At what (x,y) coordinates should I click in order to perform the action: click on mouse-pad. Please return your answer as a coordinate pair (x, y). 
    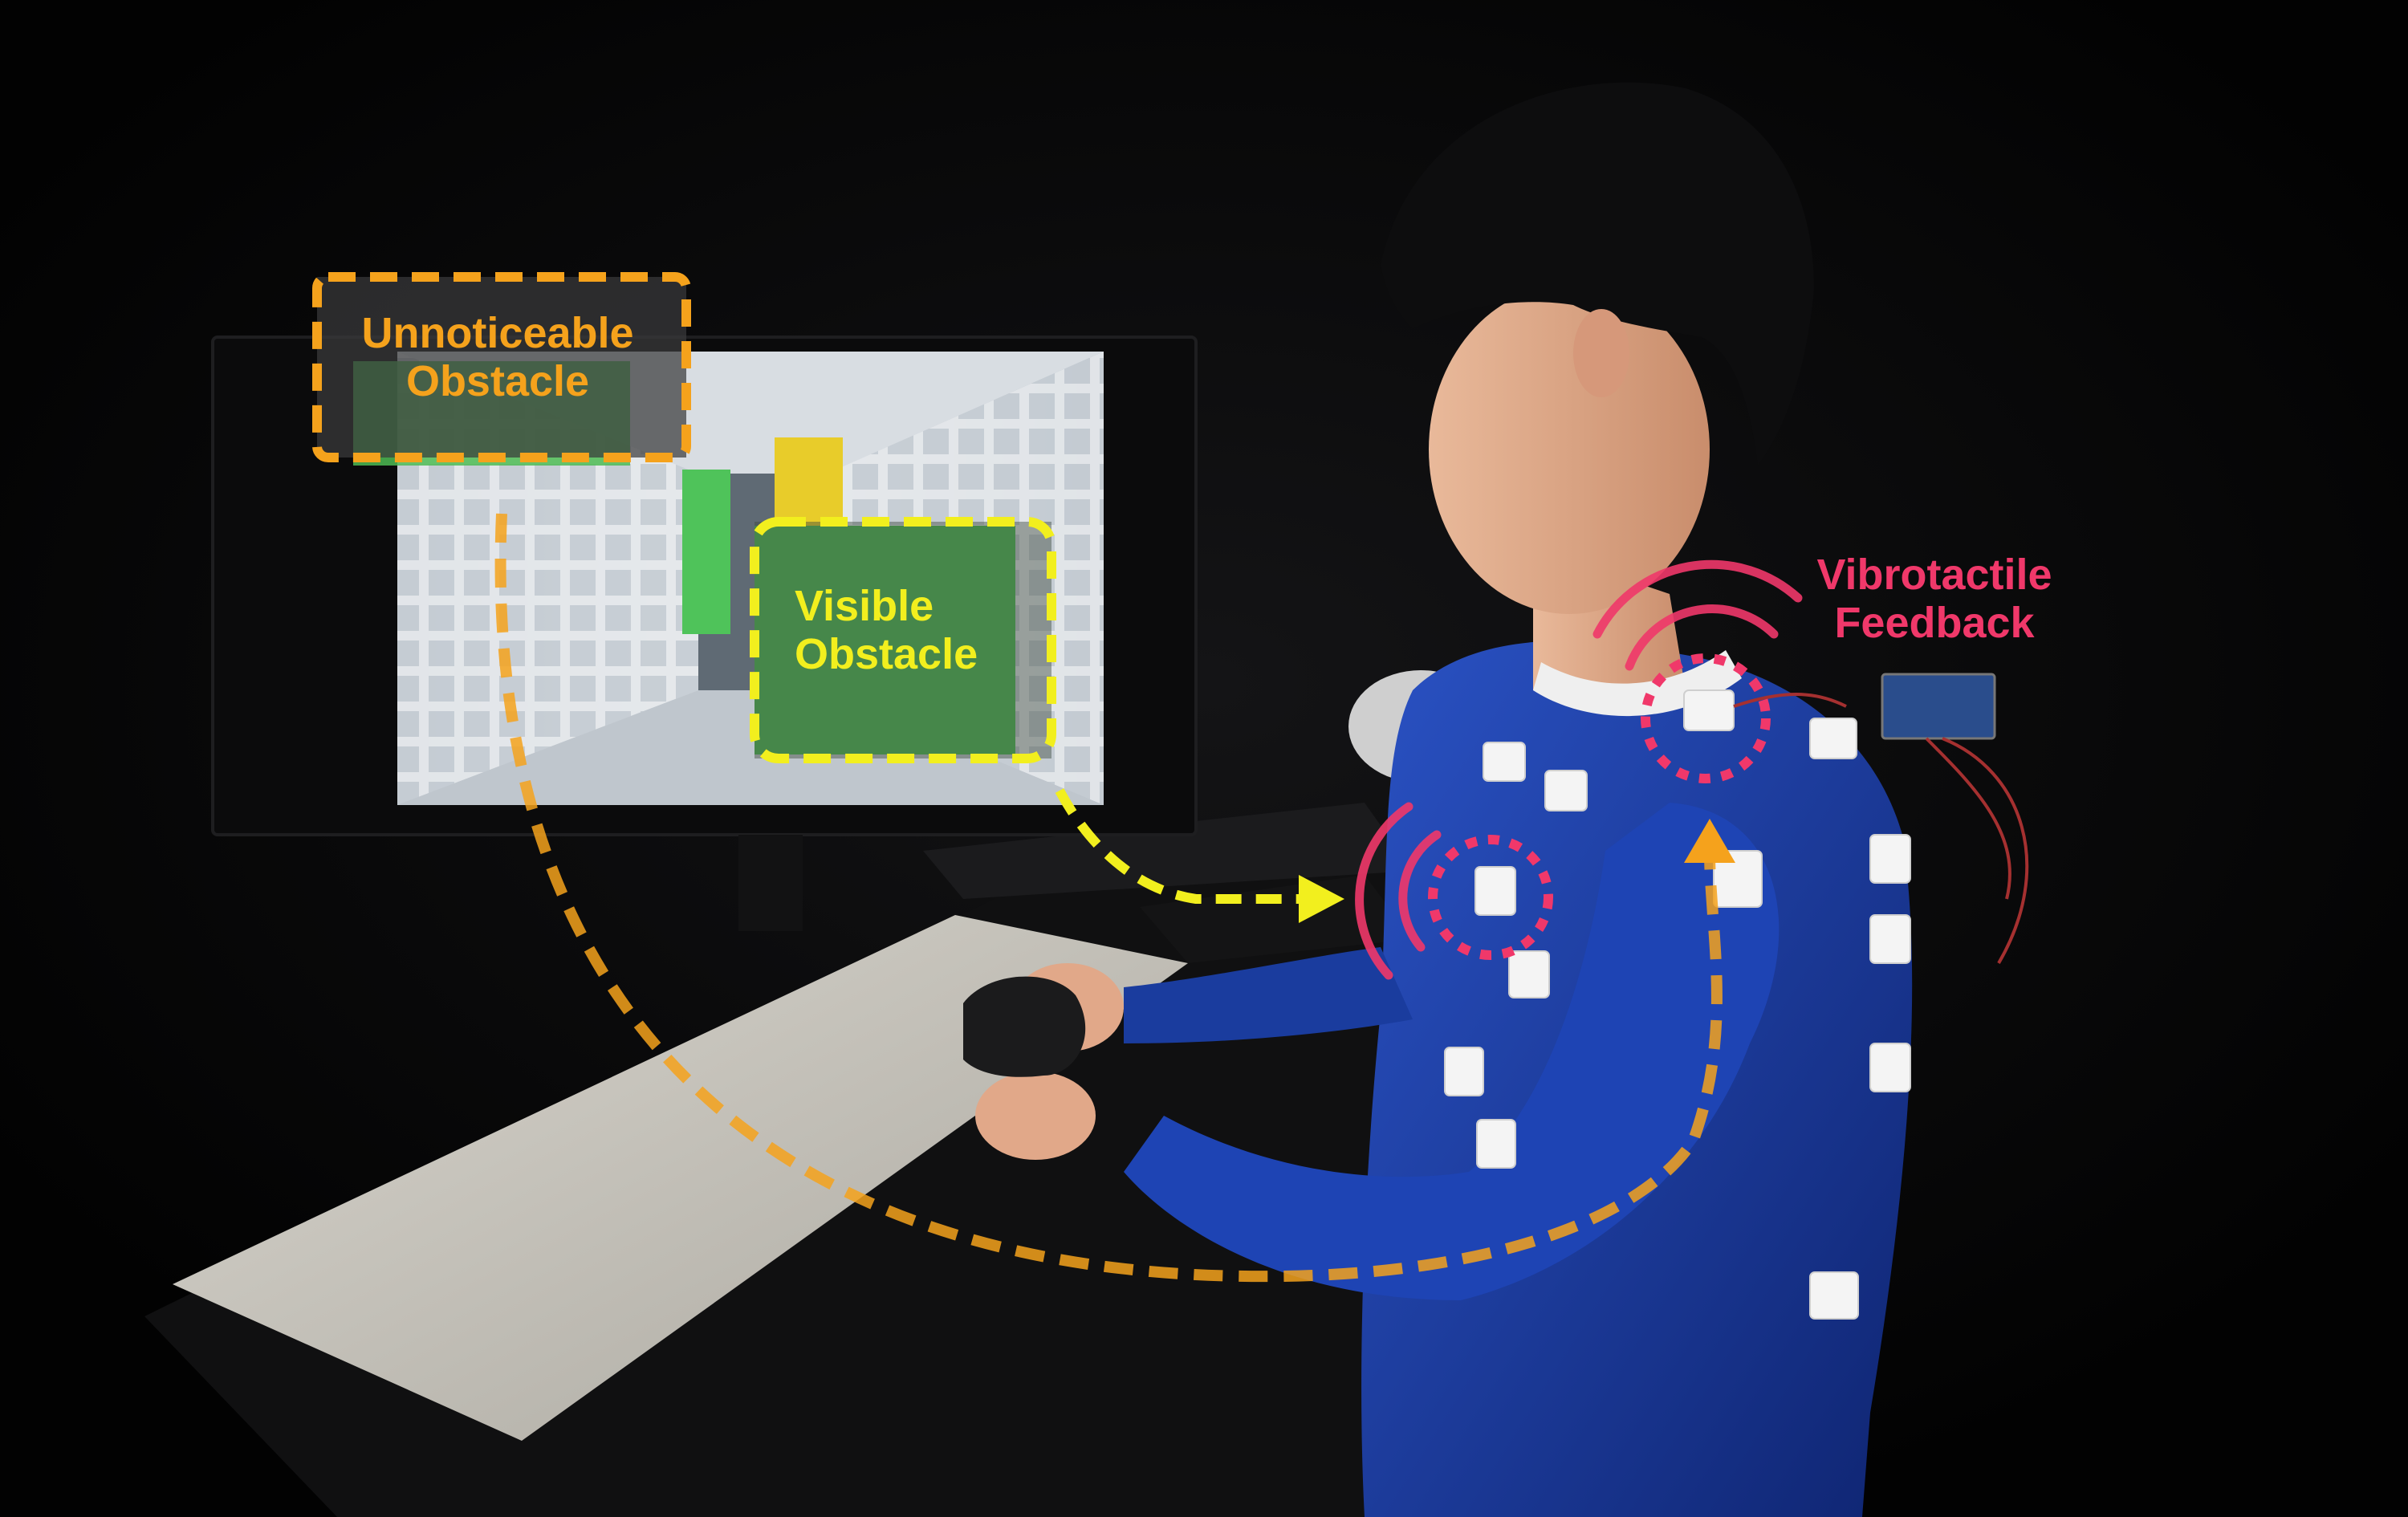
    Looking at the image, I should click on (1276, 919).